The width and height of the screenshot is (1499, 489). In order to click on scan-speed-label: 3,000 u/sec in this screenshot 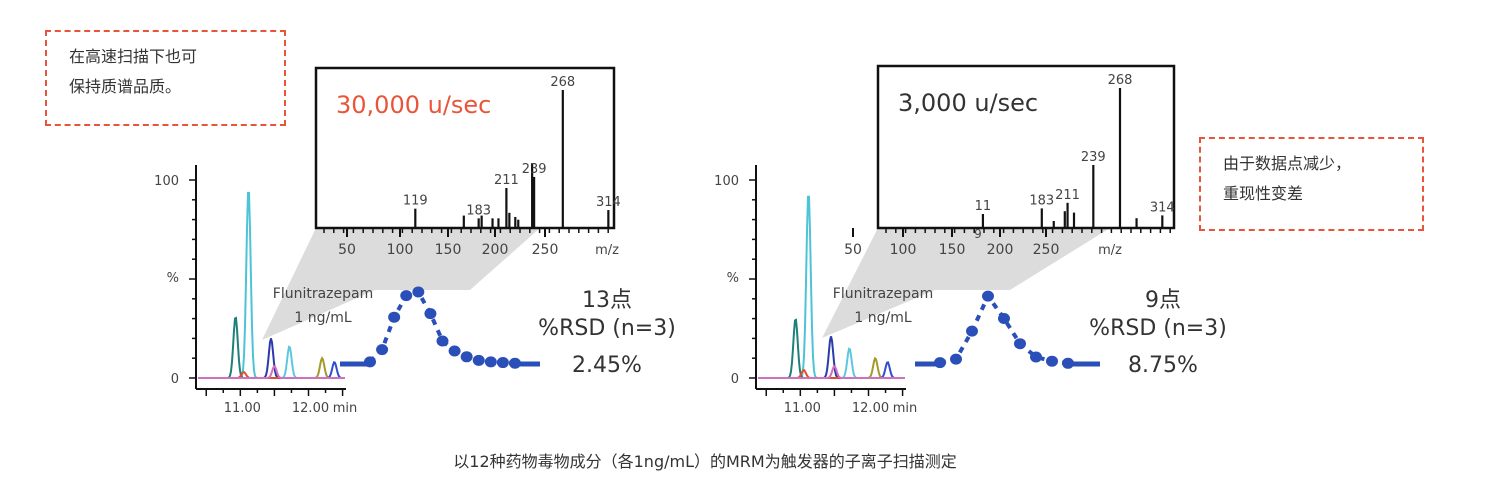, I will do `click(968, 103)`.